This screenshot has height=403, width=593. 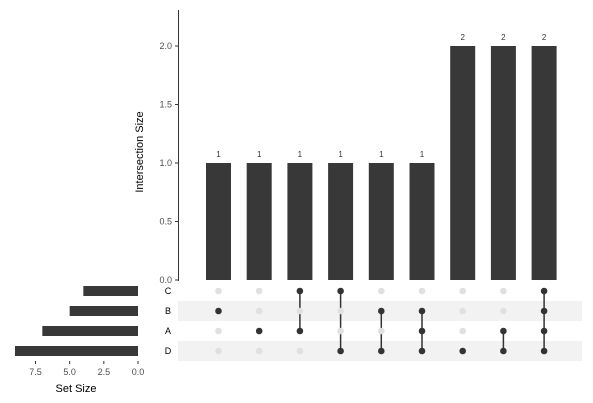 I want to click on x-tick-label: 5.0, so click(x=69, y=372).